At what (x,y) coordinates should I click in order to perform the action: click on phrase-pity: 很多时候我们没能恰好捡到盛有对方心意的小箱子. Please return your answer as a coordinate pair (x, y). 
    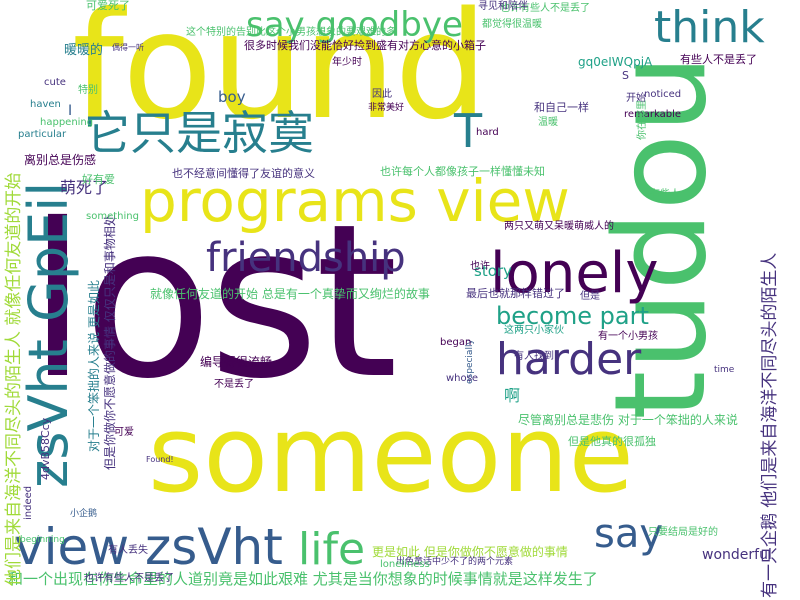
    Looking at the image, I should click on (365, 45).